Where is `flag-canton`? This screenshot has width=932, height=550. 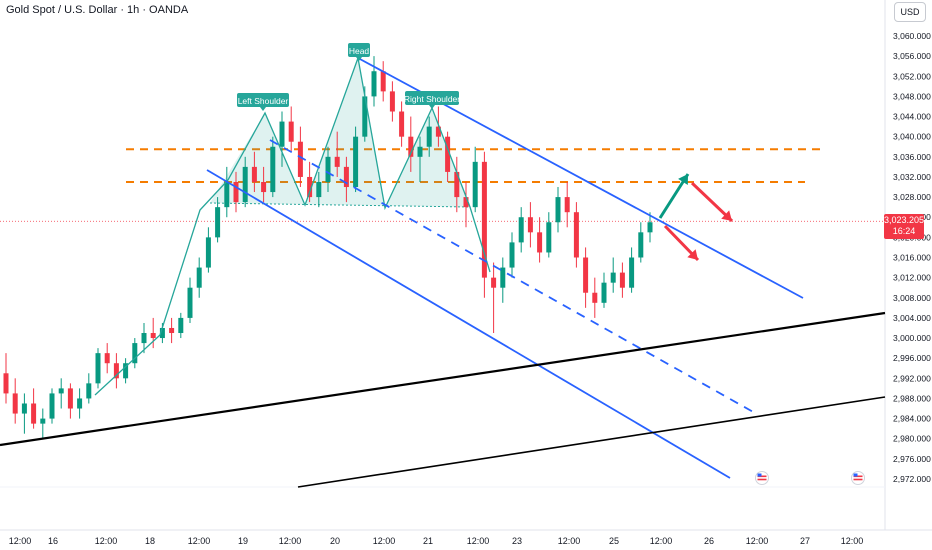
flag-canton is located at coordinates (759, 475).